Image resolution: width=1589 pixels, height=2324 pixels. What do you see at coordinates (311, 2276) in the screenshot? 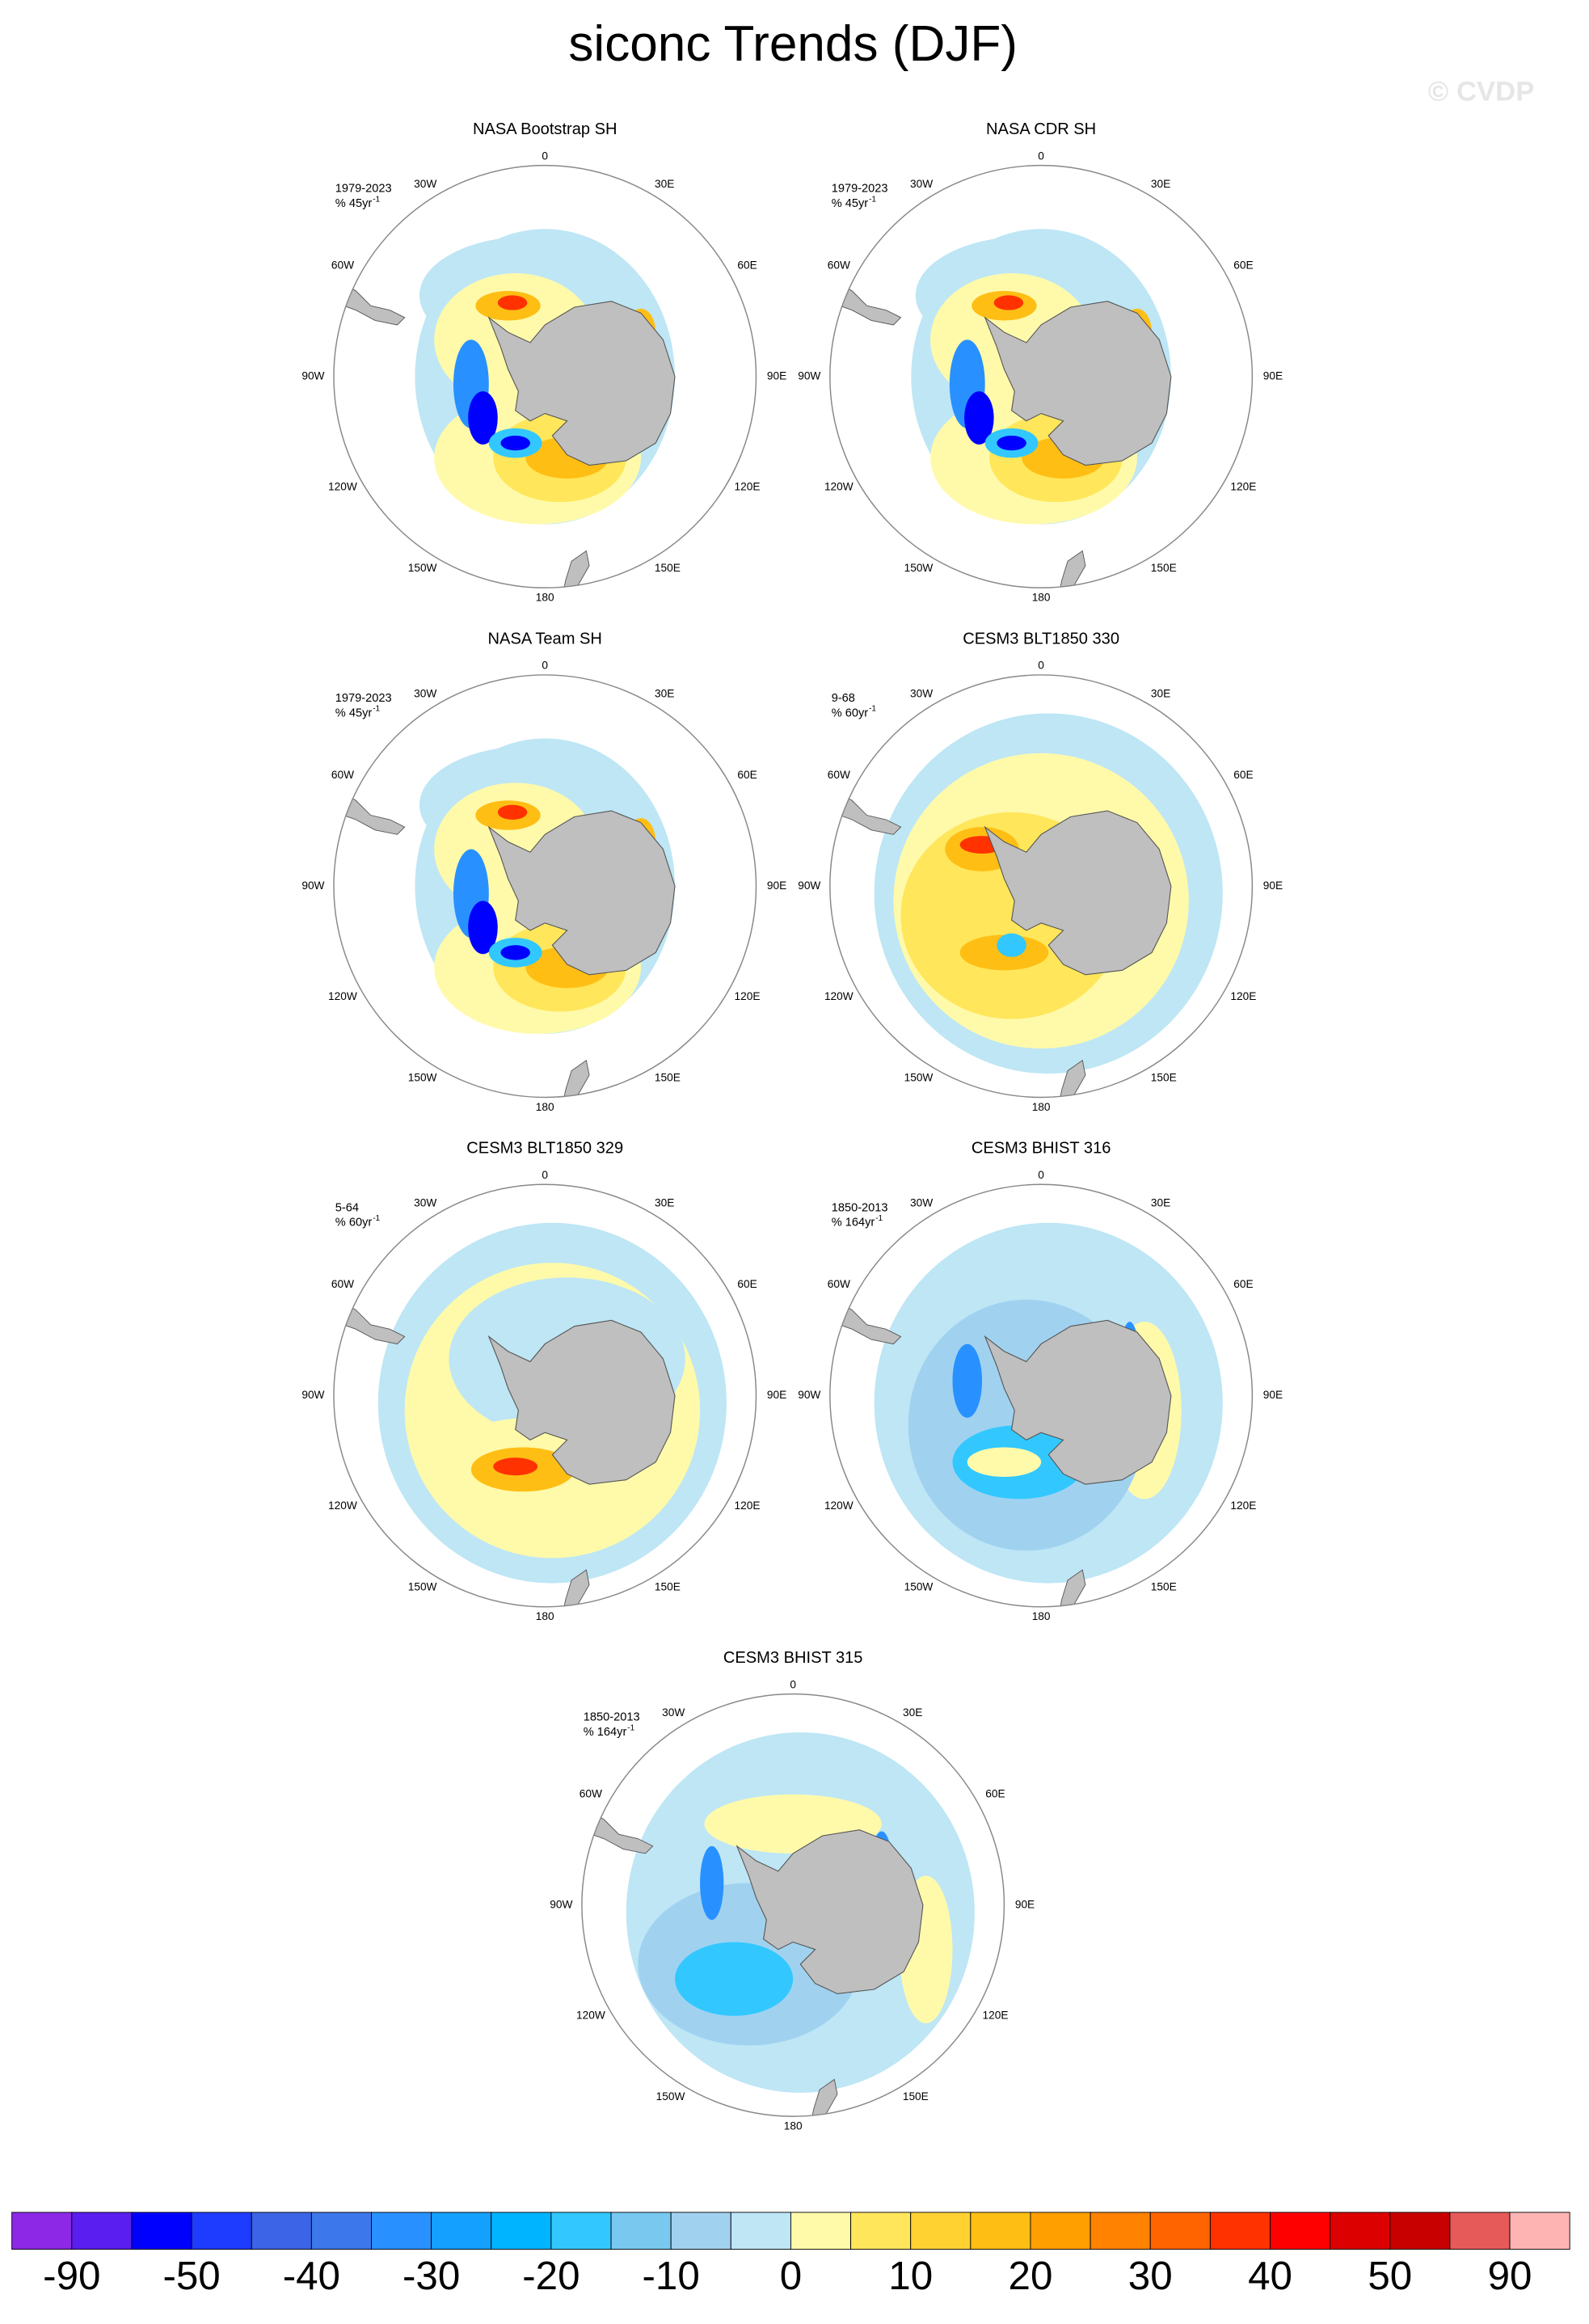
I see `colorbar-label: -40` at bounding box center [311, 2276].